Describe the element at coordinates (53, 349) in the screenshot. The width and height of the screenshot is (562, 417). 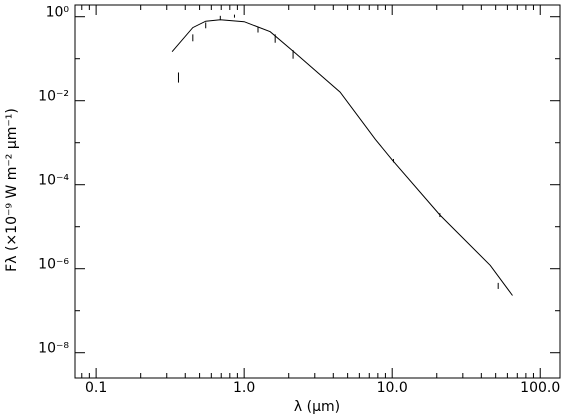
I see `y-tick-label: 10⁻⁸` at that location.